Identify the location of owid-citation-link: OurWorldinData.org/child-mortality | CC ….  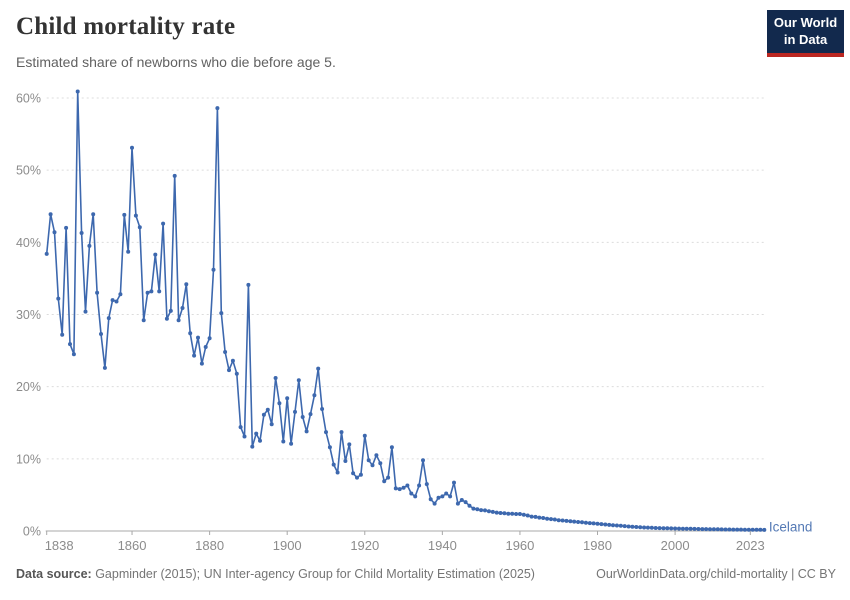
(716, 574).